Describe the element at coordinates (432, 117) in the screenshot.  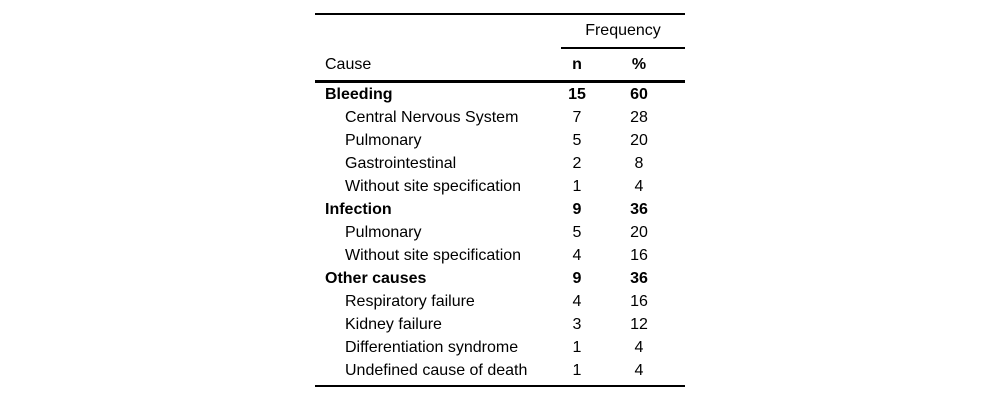
I see `cause-cell: Central Nervous System` at that location.